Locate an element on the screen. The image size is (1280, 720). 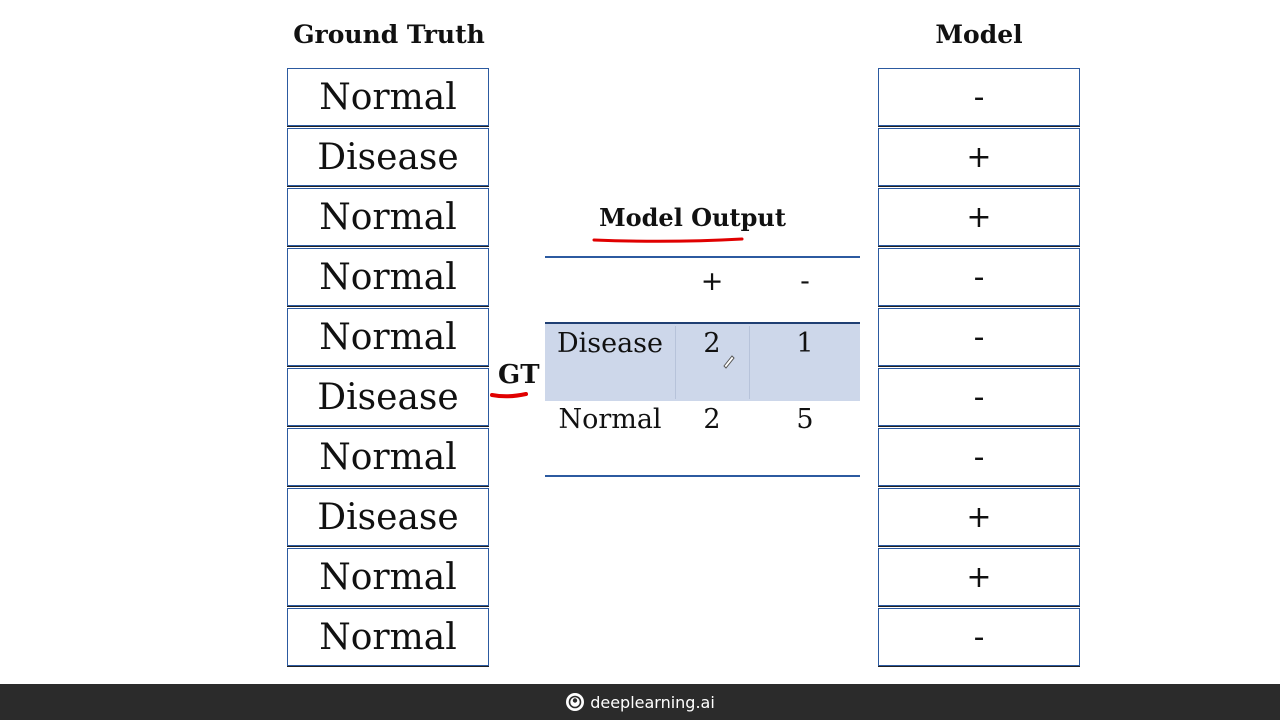
model-column: - + + - - - - + + - is located at coordinates (979, 368).